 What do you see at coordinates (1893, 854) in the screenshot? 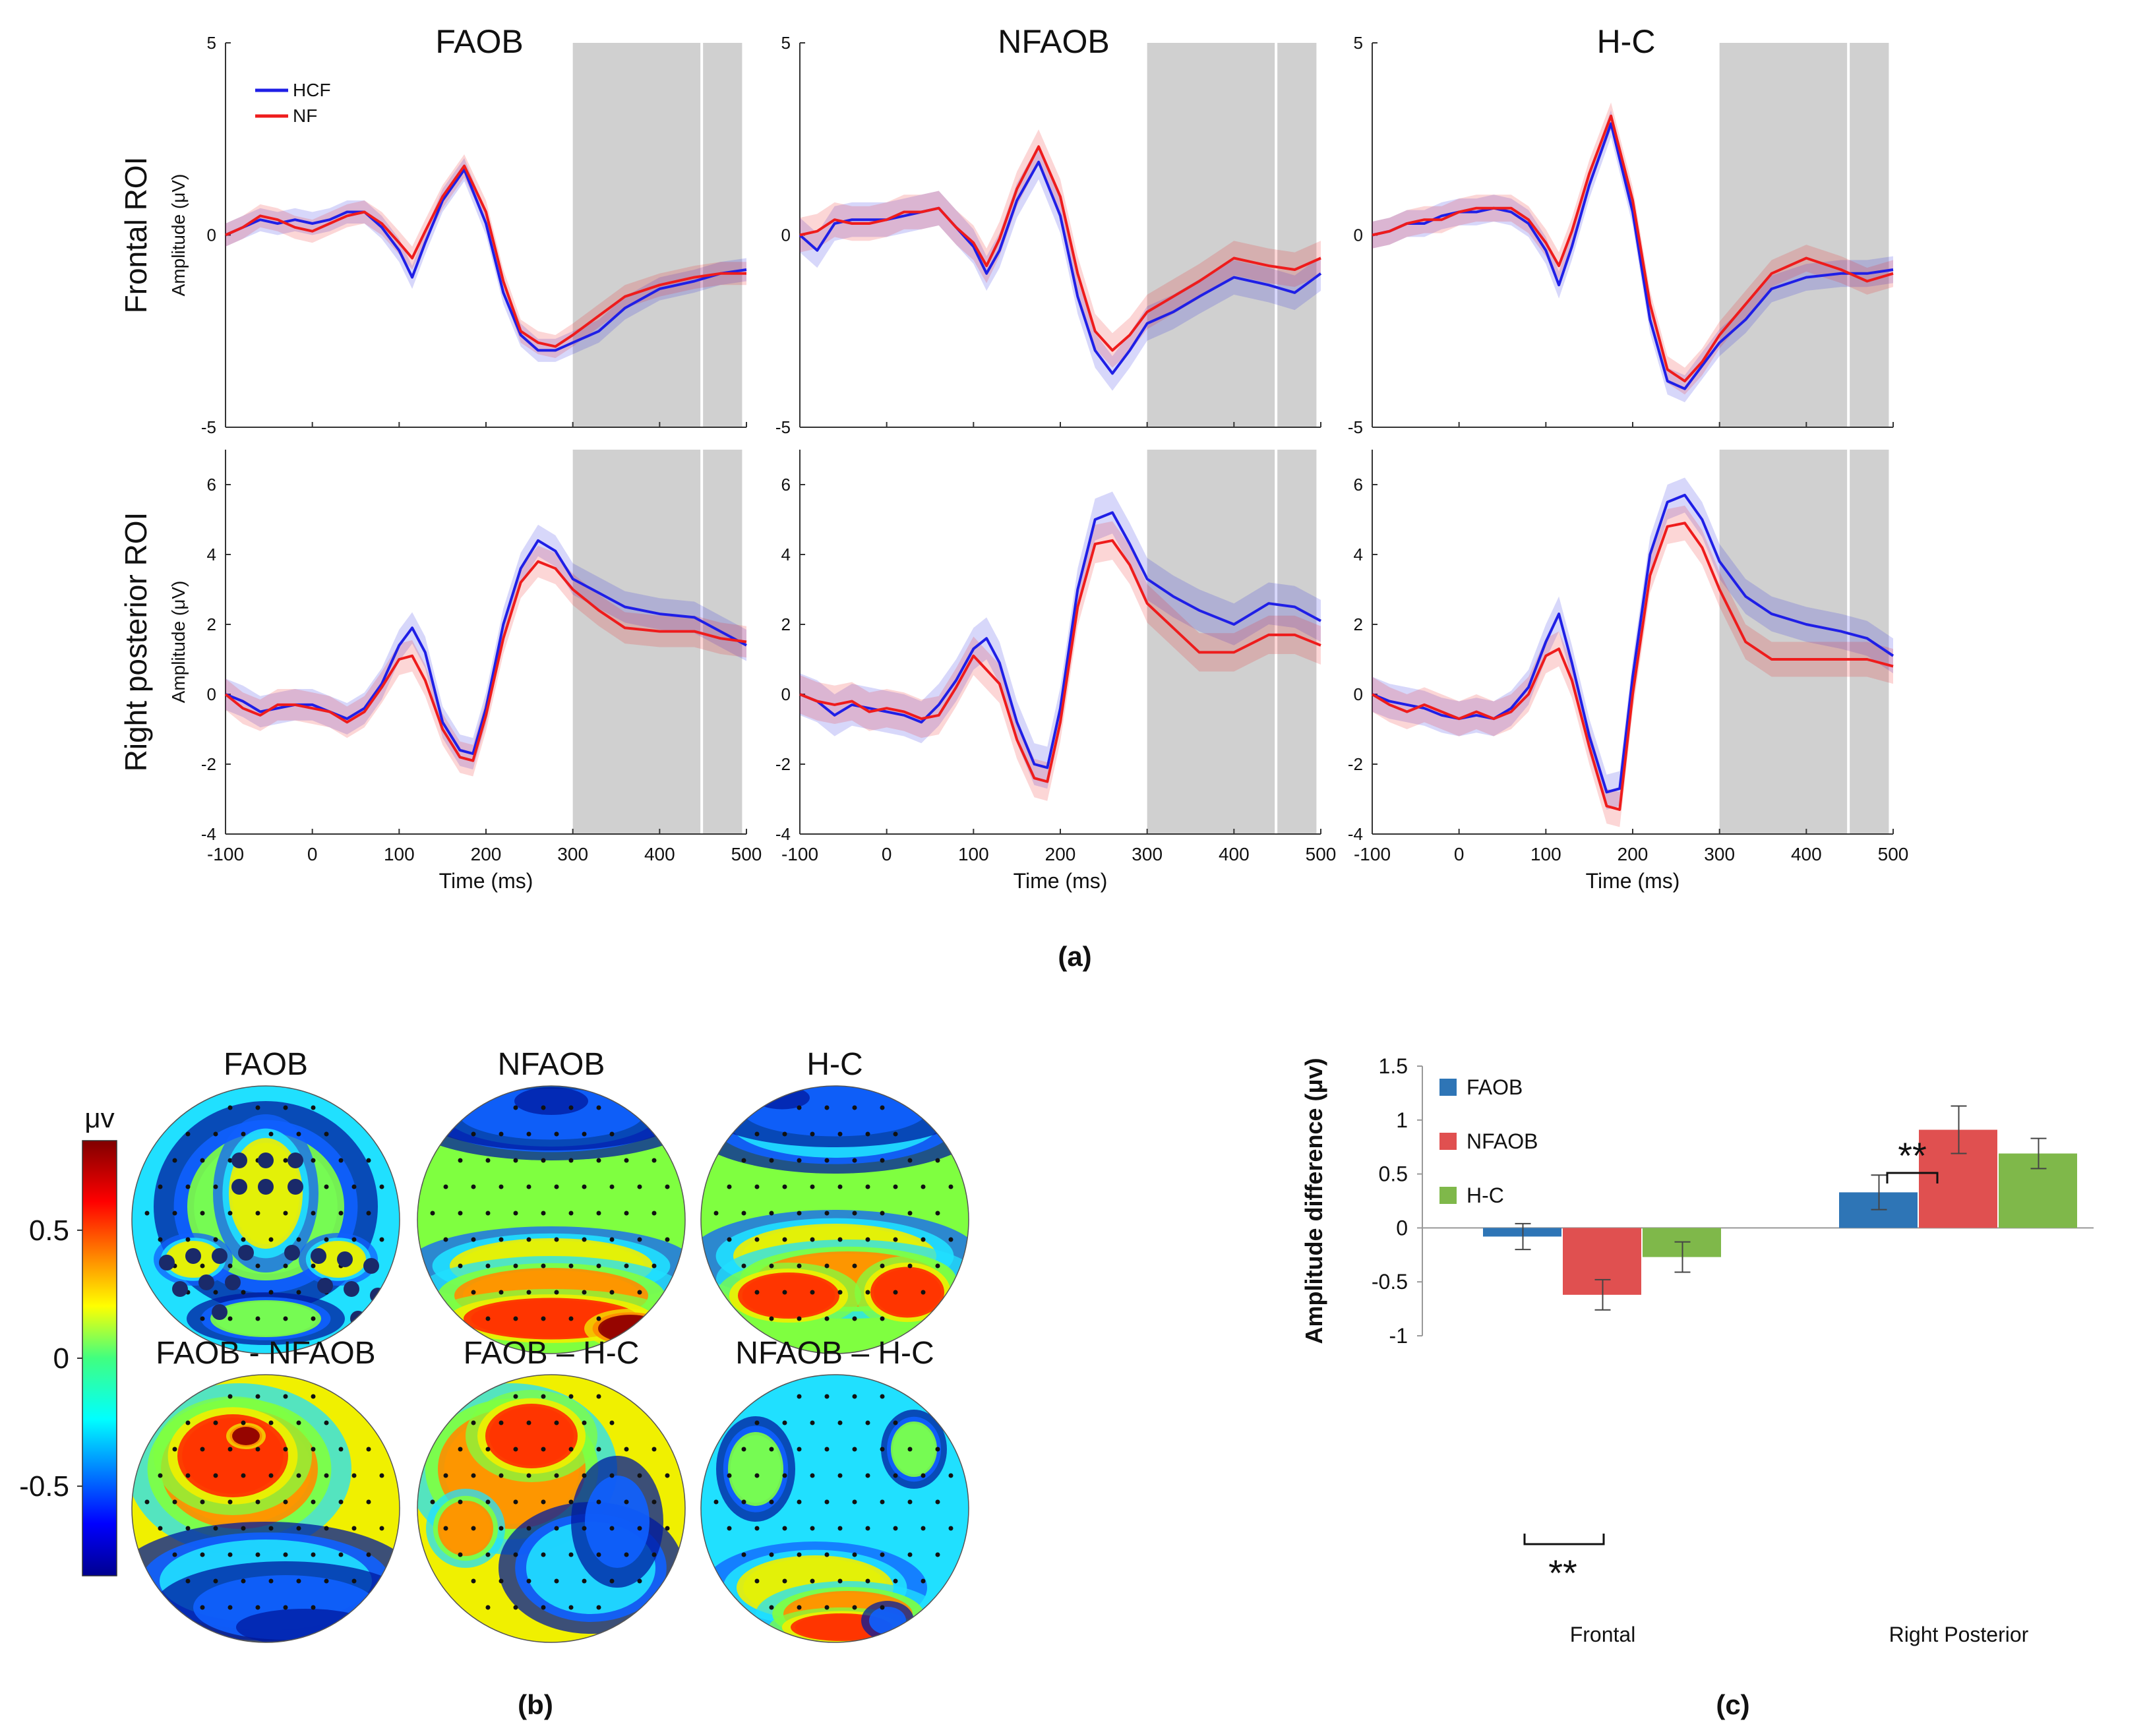
I see `x-tick-label: 500` at bounding box center [1893, 854].